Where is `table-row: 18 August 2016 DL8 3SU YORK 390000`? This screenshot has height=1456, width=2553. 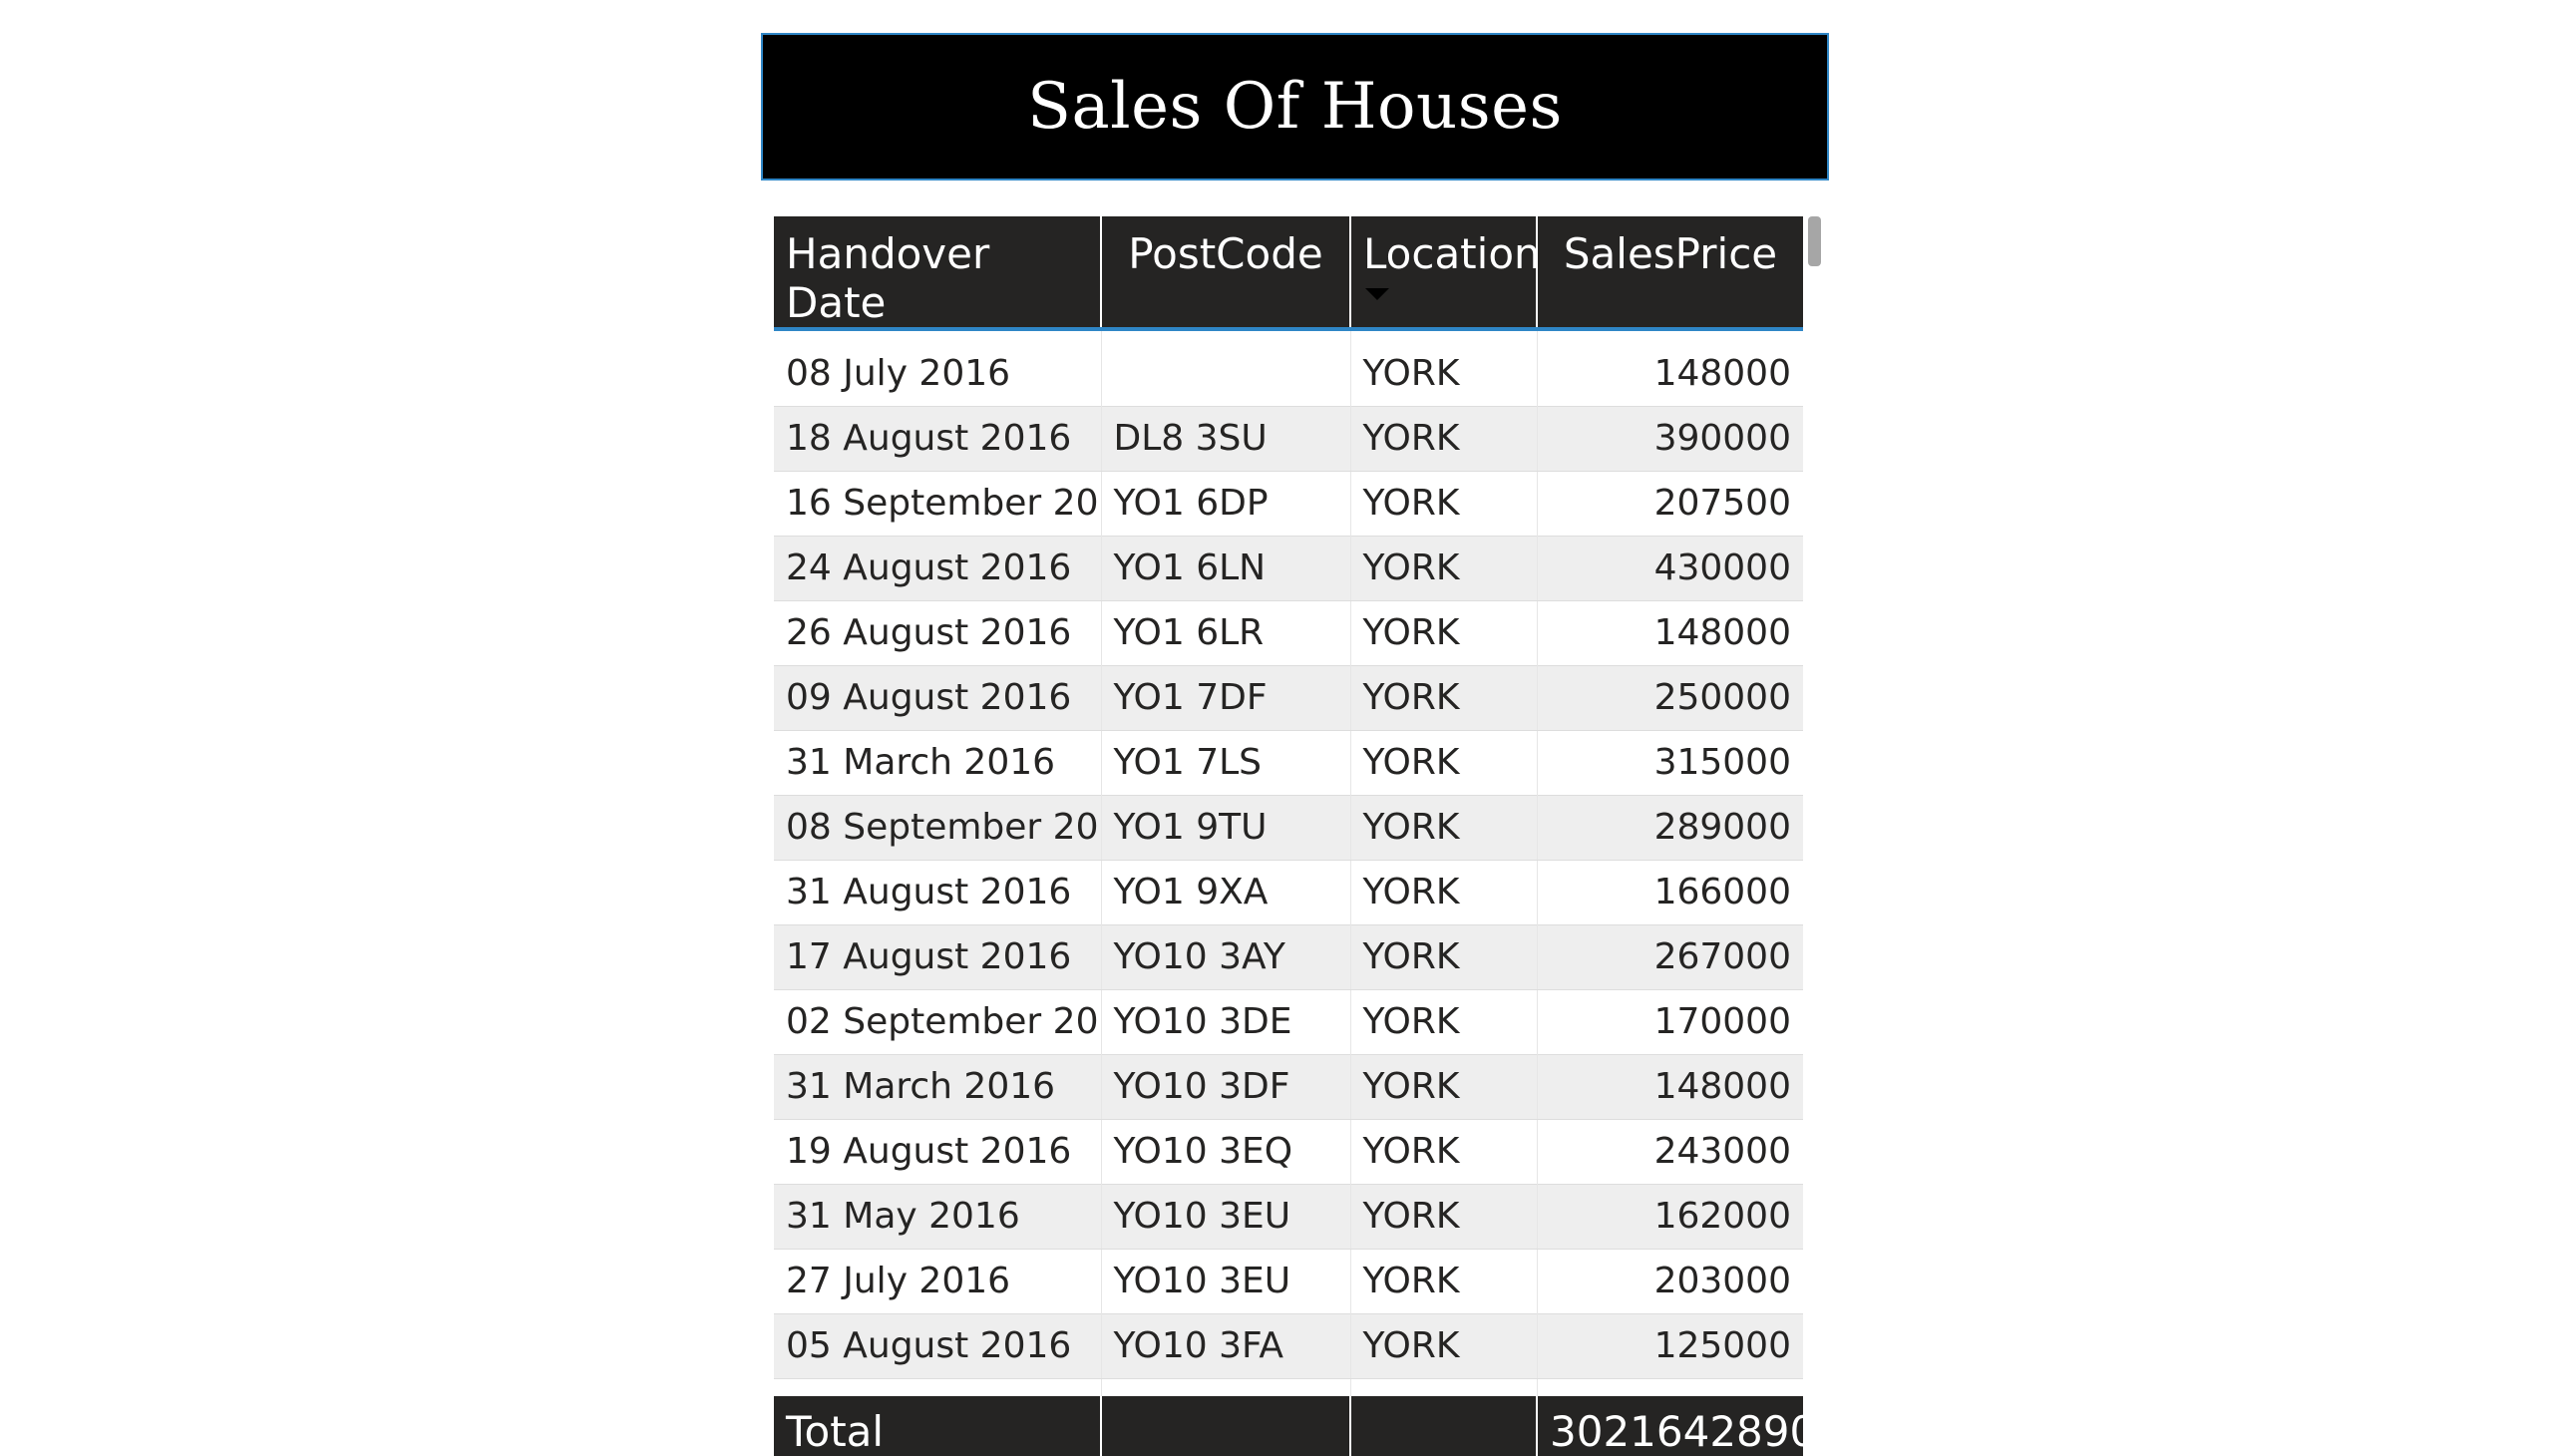 table-row: 18 August 2016 DL8 3SU YORK 390000 is located at coordinates (1289, 438).